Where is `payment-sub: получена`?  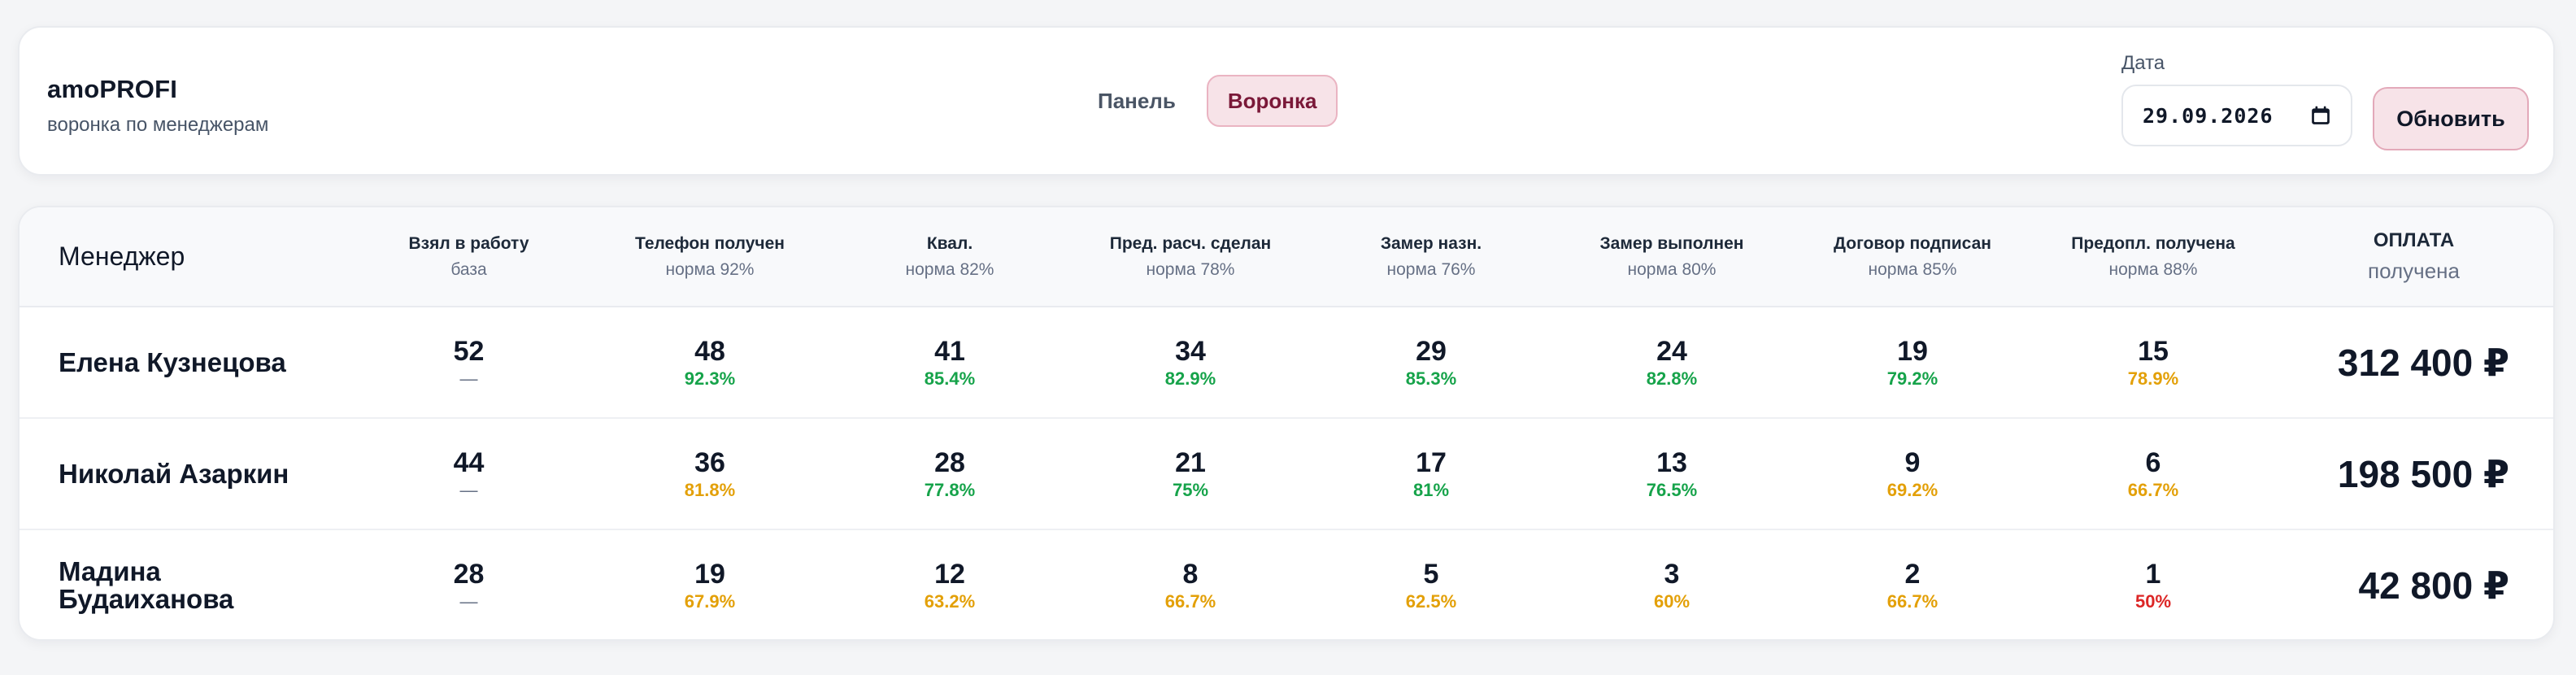 payment-sub: получена is located at coordinates (2414, 271).